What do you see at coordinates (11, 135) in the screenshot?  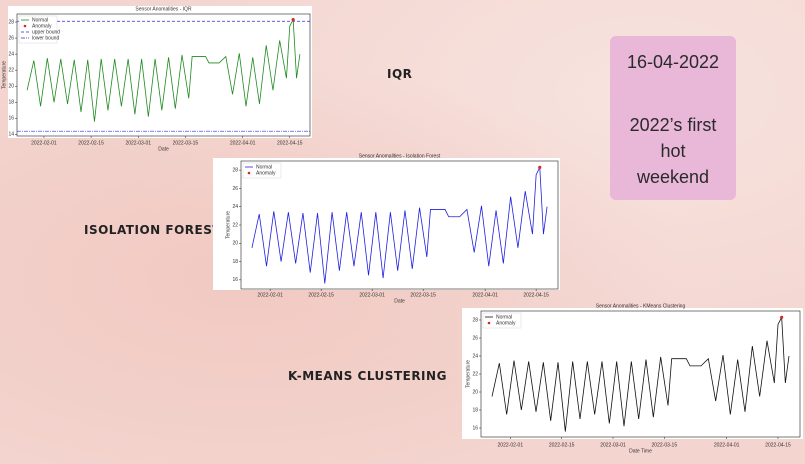 I see `y-tick-label: 14` at bounding box center [11, 135].